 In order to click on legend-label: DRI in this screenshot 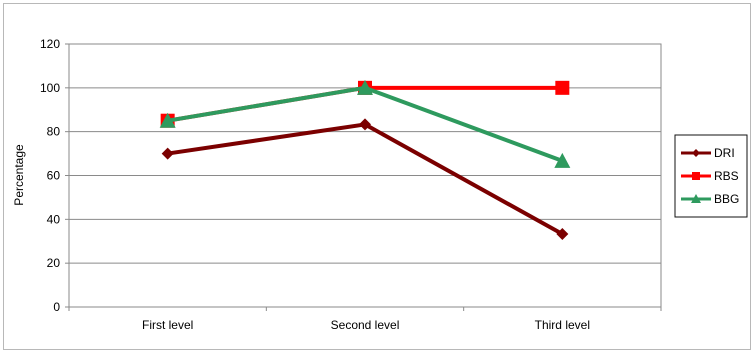, I will do `click(724, 153)`.